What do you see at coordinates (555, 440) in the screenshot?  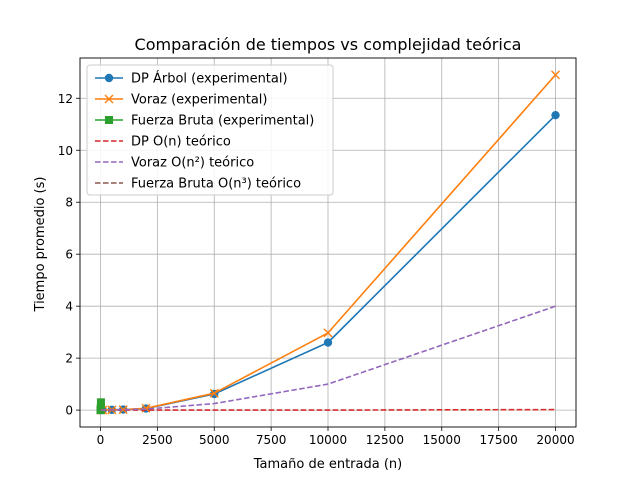 I see `x-tick-label: 20000` at bounding box center [555, 440].